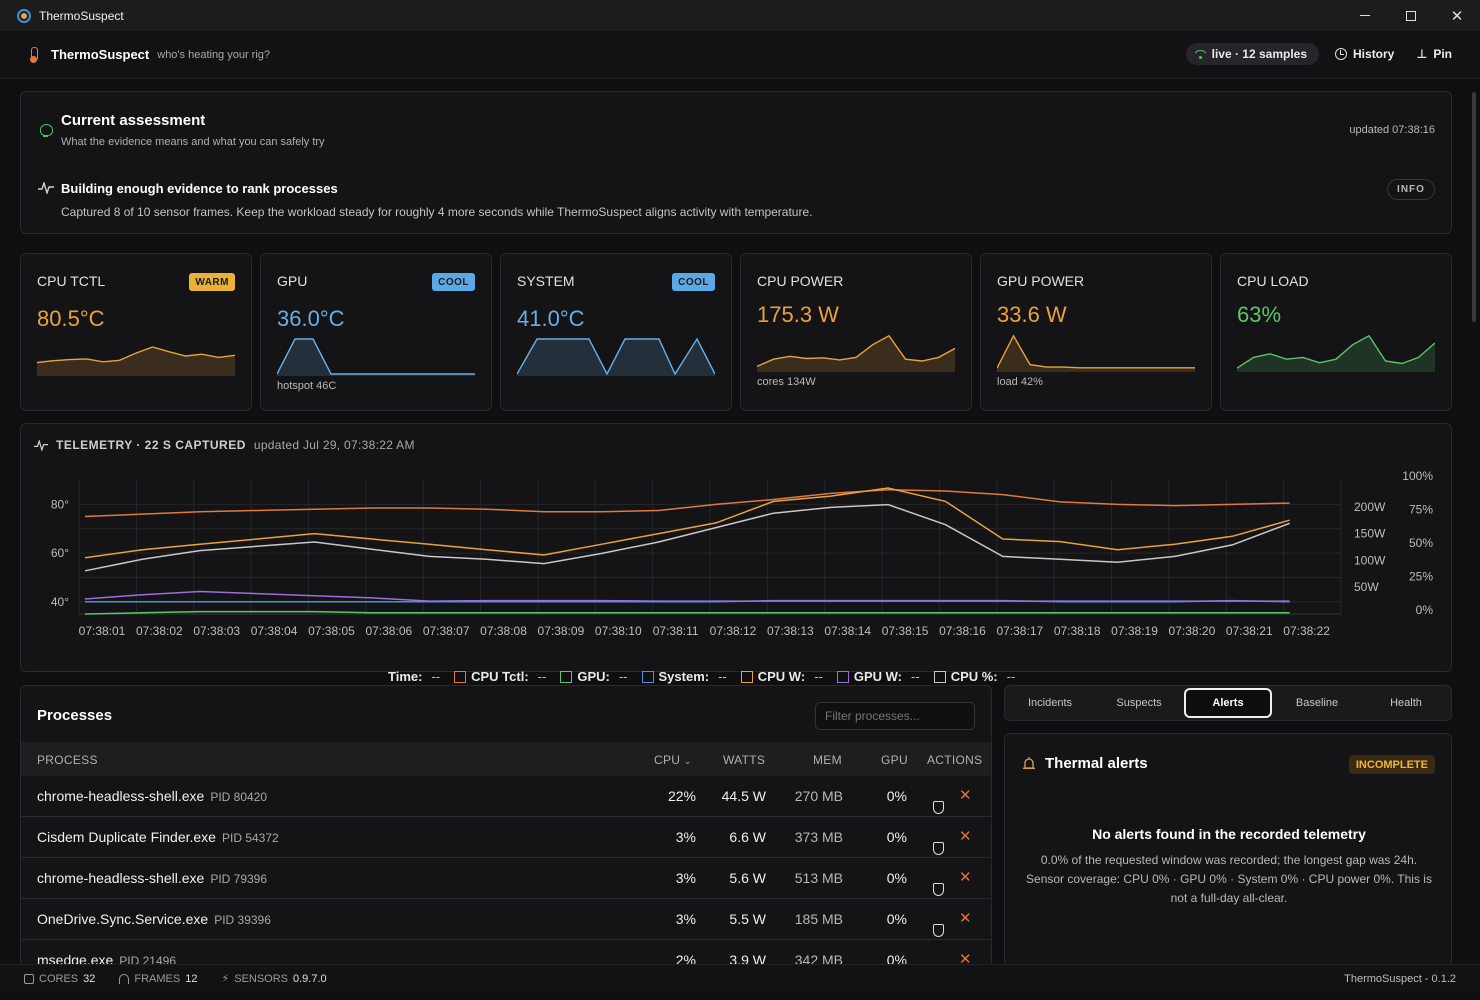  What do you see at coordinates (676, 631) in the screenshot?
I see `x-tick-label: 07:38:11` at bounding box center [676, 631].